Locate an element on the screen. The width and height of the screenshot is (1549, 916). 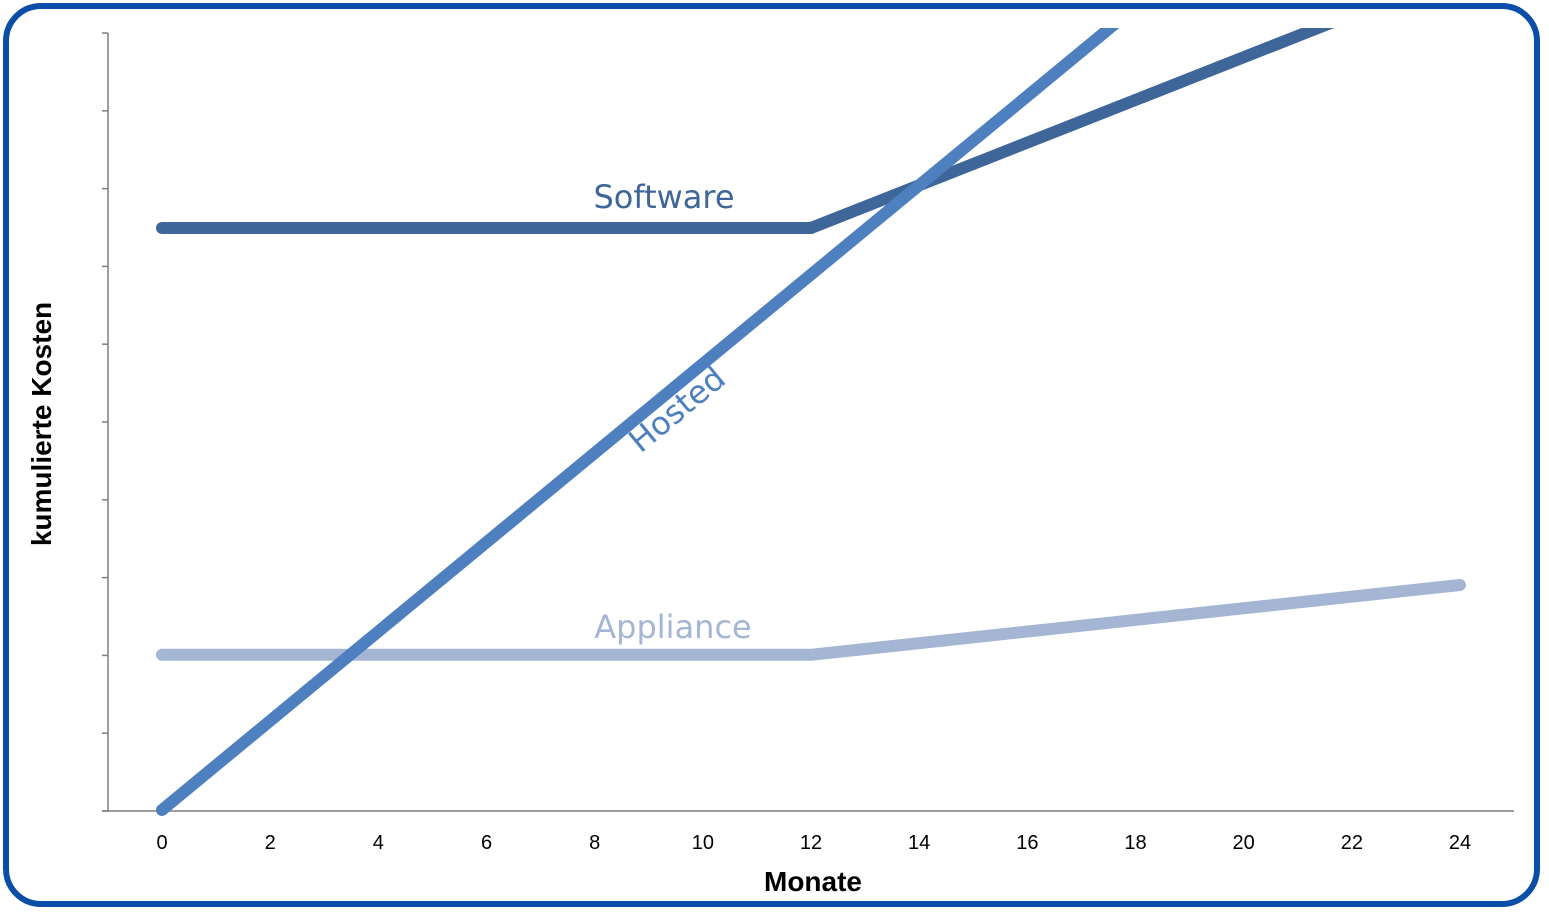
series-line-appliance is located at coordinates (811, 620).